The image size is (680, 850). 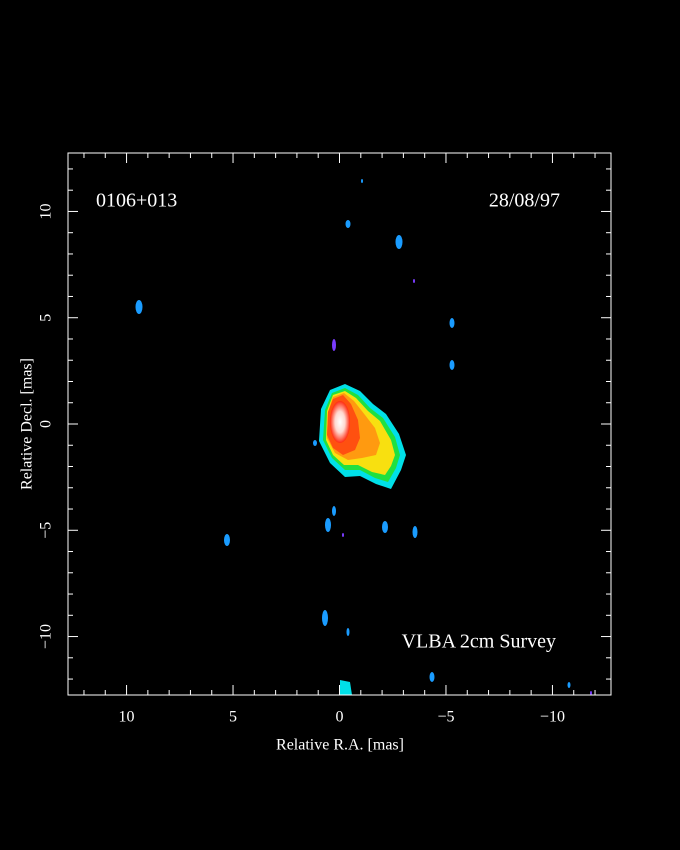 What do you see at coordinates (340, 745) in the screenshot?
I see `x-axis-label: Relative R.A. [mas]` at bounding box center [340, 745].